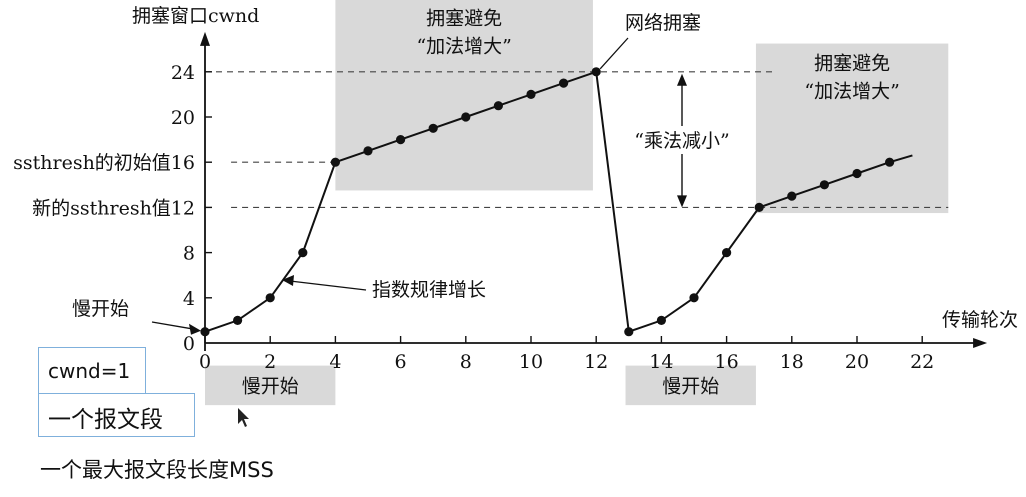 The image size is (1026, 497). Describe the element at coordinates (851, 92) in the screenshot. I see `region-ca2-subtitle: “加法增大”` at that location.